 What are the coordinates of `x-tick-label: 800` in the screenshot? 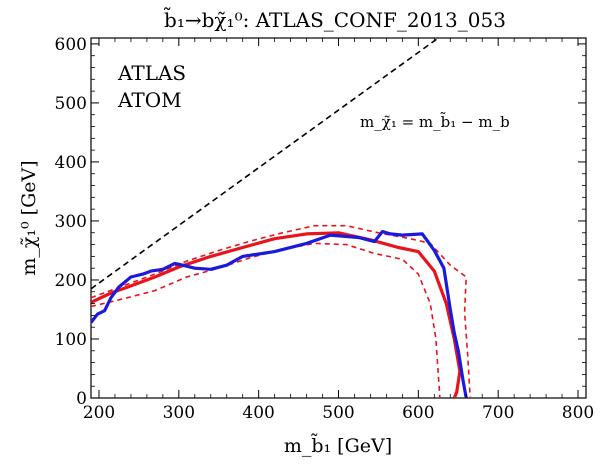 It's located at (578, 413).